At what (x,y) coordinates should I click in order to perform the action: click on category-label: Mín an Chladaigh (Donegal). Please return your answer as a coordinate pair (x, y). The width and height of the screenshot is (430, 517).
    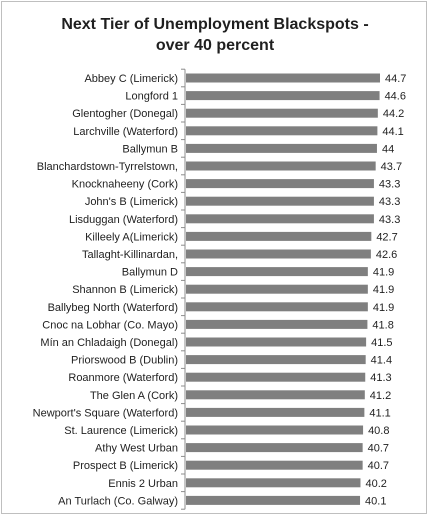
    Looking at the image, I should click on (109, 343).